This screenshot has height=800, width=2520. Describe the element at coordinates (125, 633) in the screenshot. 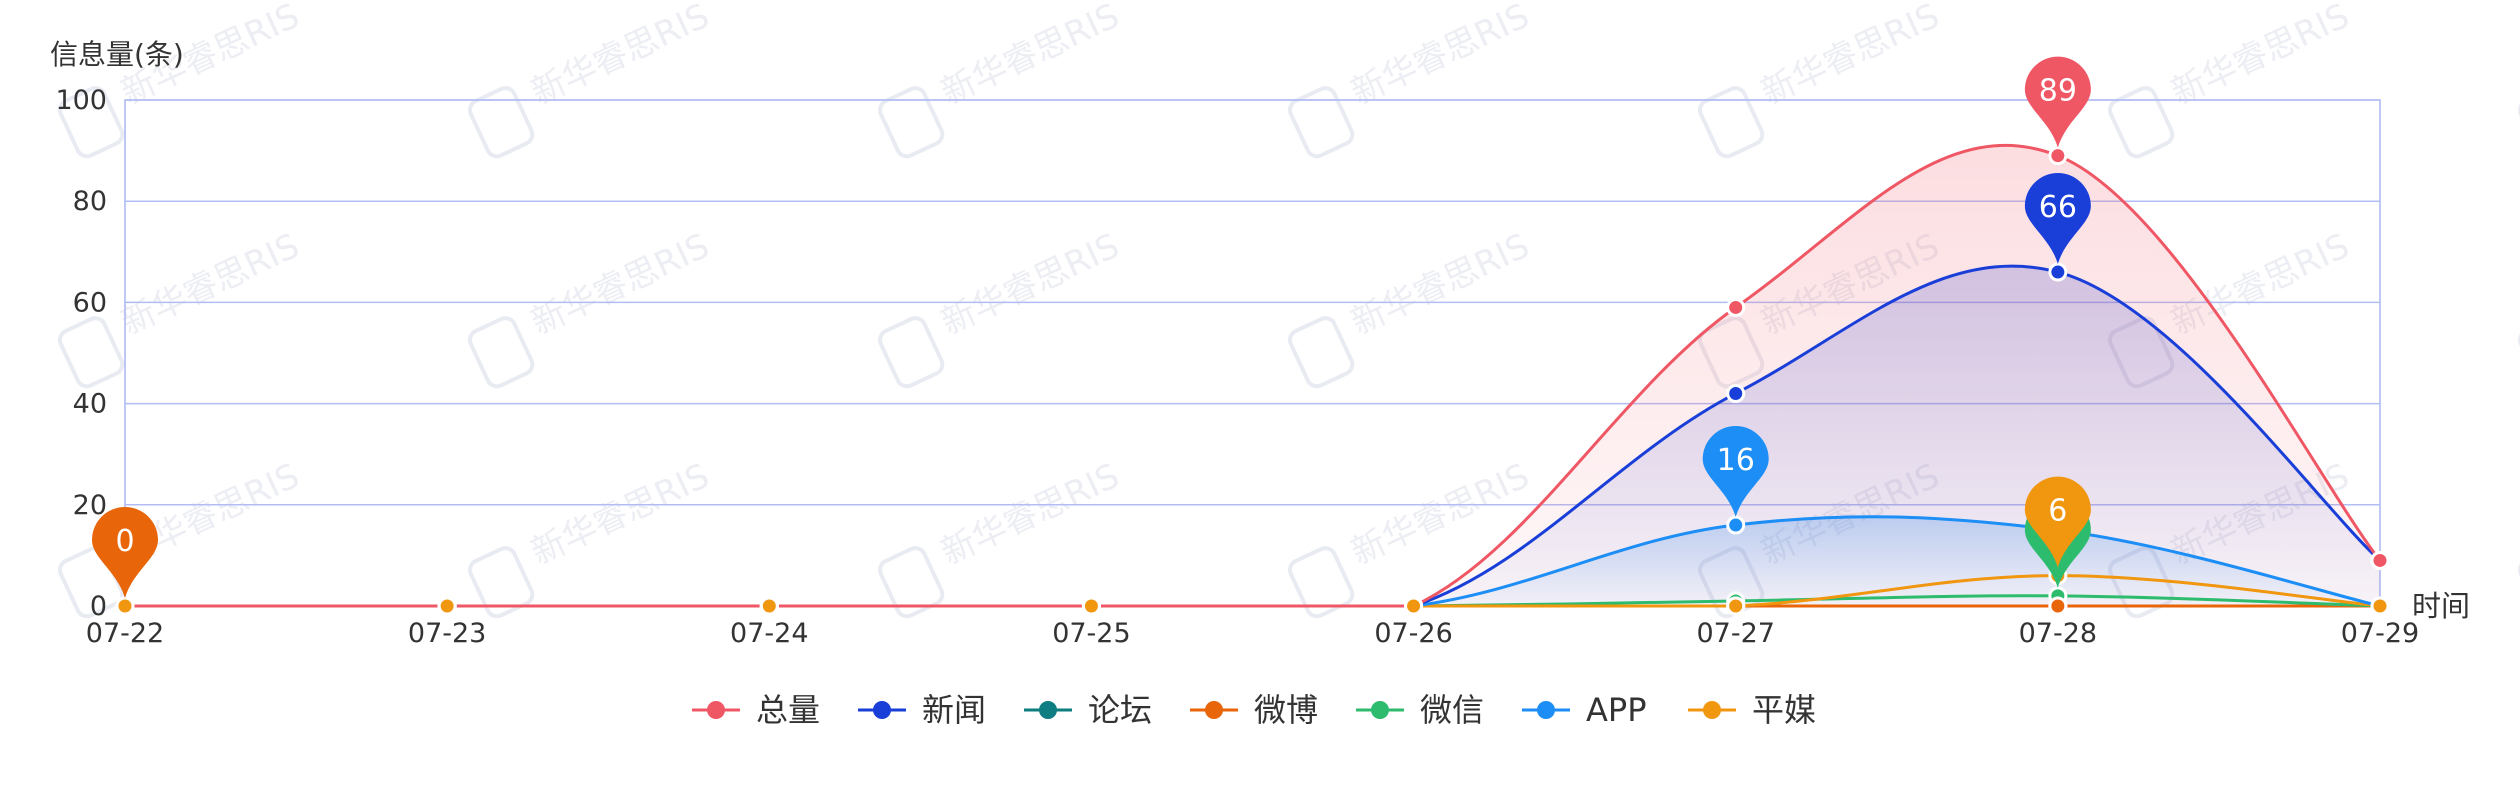

I see `x-tick-label: 07-22` at that location.